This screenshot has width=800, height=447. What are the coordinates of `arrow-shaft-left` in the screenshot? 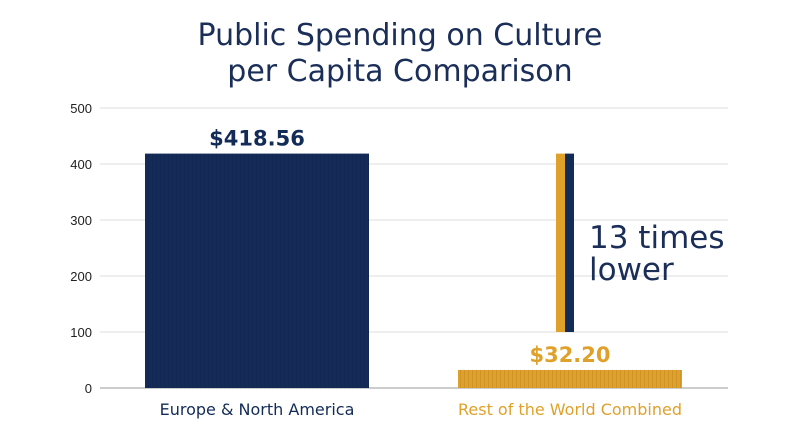 It's located at (560, 242).